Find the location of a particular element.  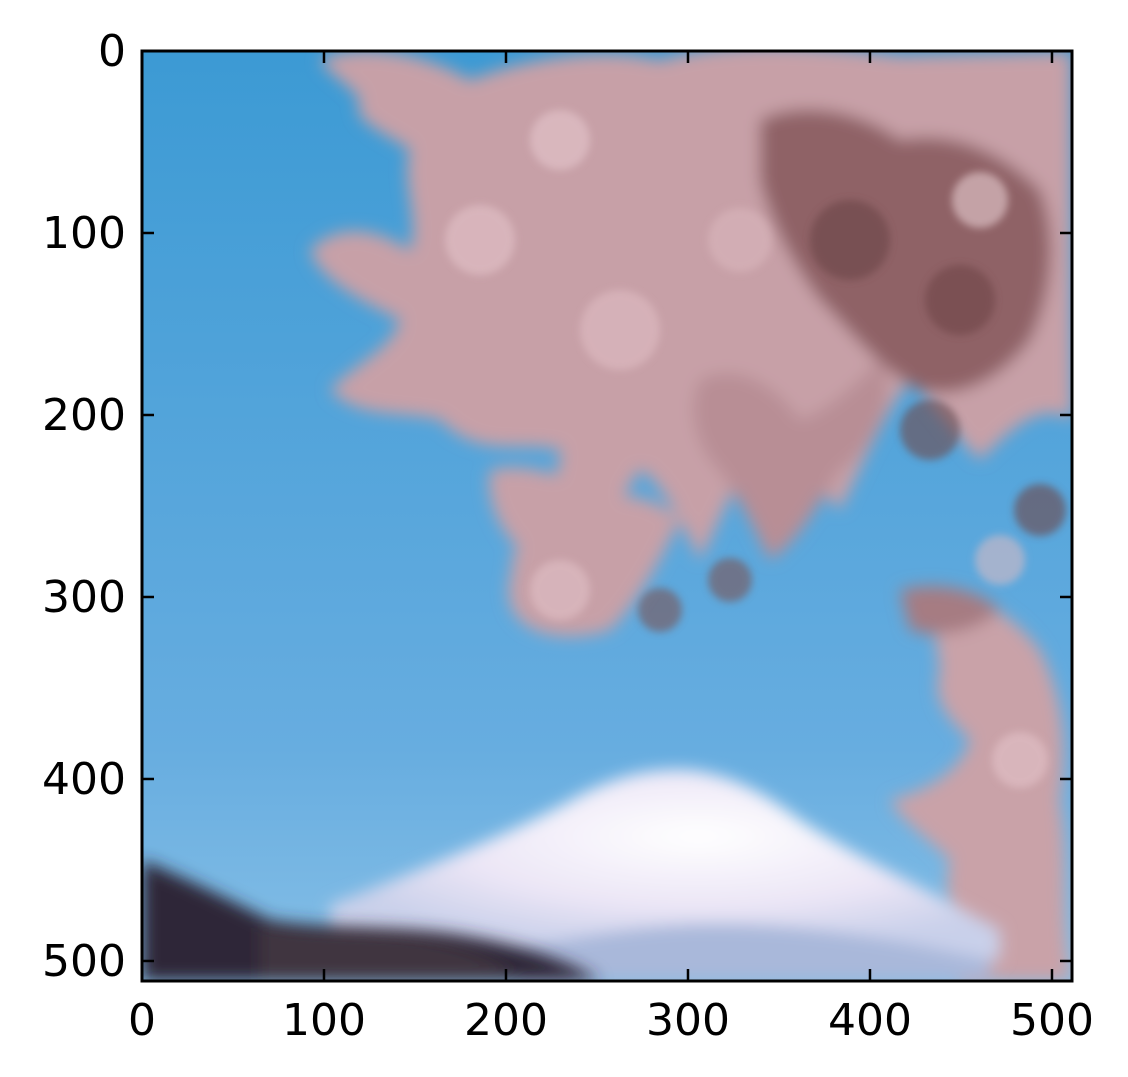

y-tick-label: 0 is located at coordinates (112, 51).